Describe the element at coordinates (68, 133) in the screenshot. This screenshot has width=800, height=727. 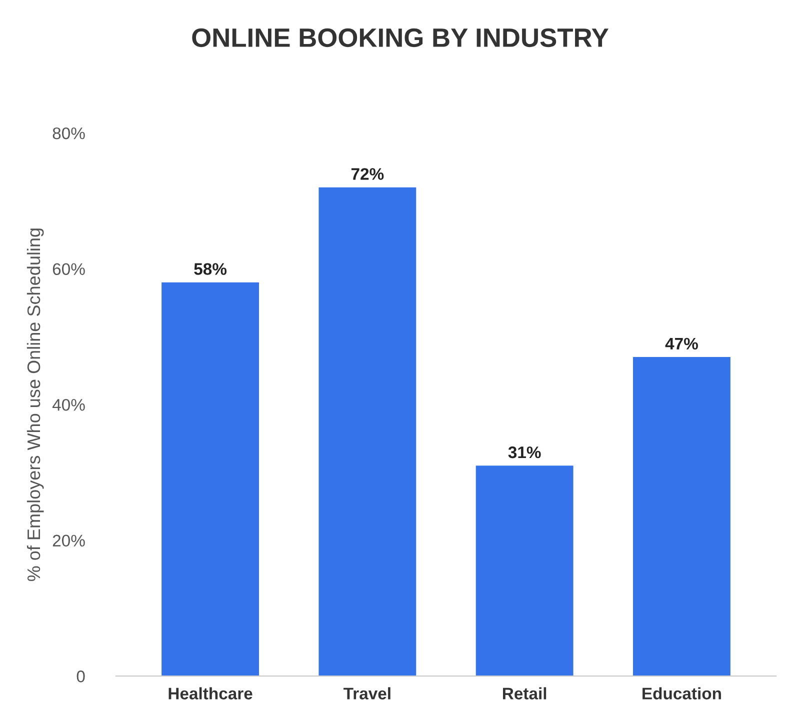
I see `y-tick-label: 80%` at that location.